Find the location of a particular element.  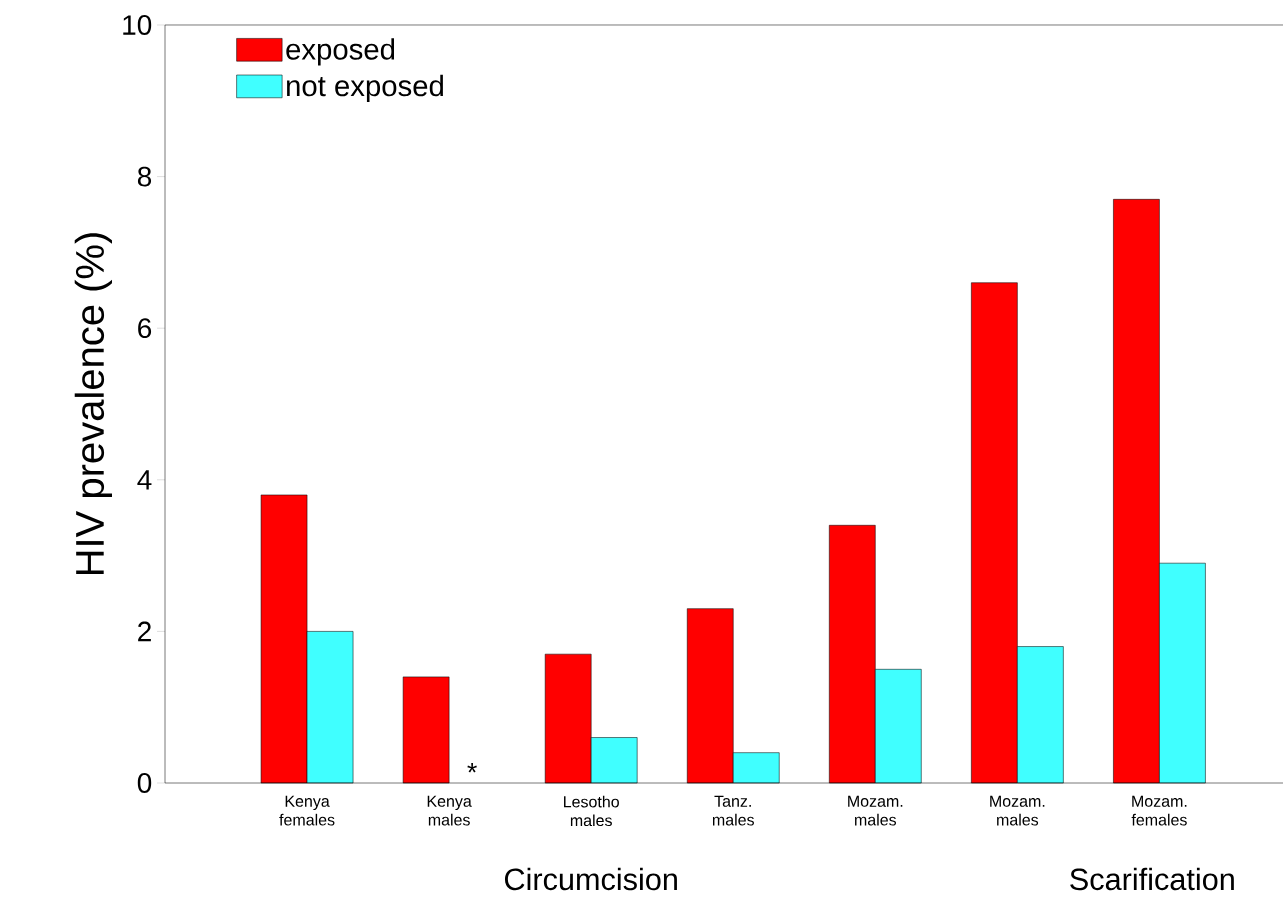

x-tick-label: Lesotho males is located at coordinates (591, 811).